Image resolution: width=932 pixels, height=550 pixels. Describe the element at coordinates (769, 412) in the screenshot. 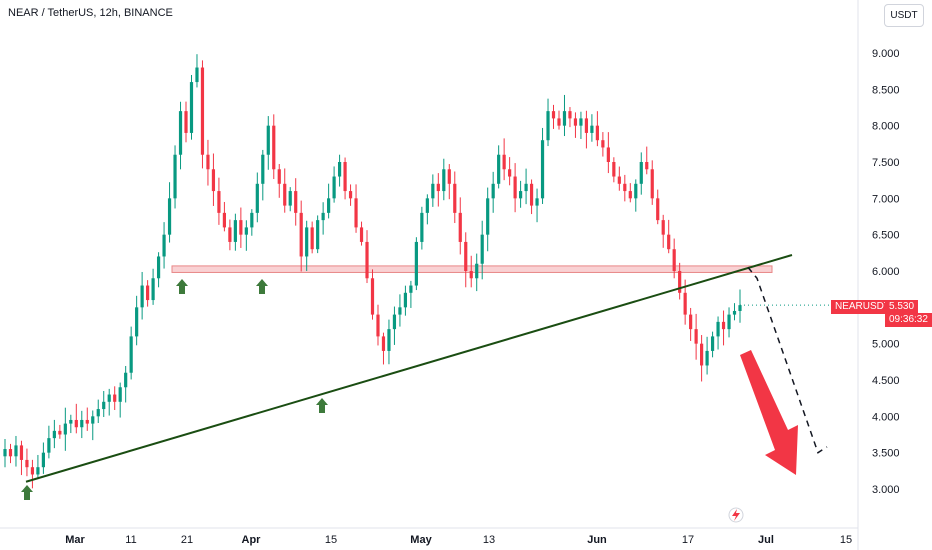

I see `arrow-down-icon` at that location.